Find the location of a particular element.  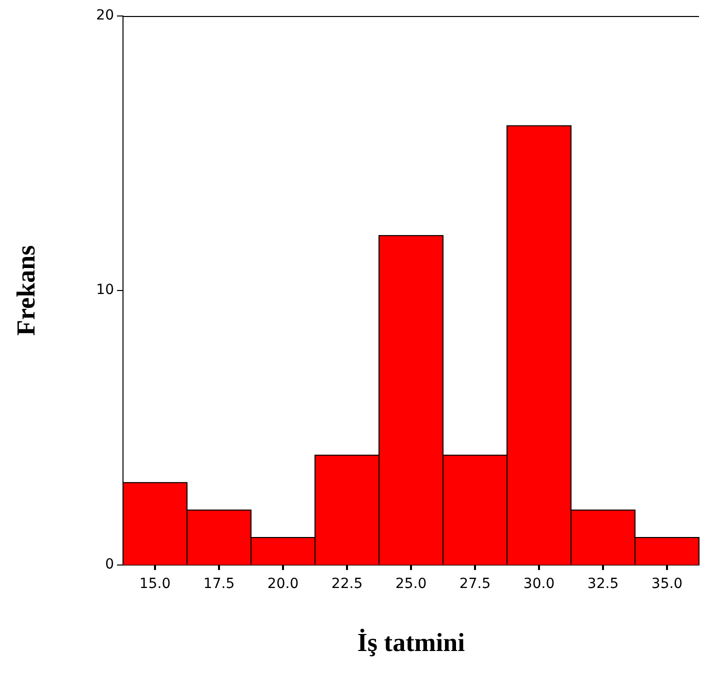

x-tick-label: 32.5 is located at coordinates (603, 584).